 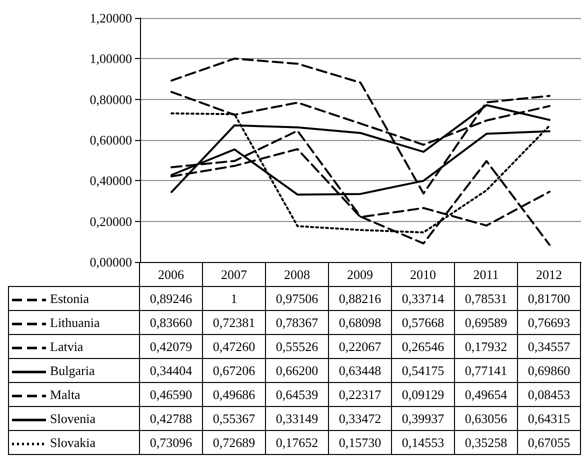 What do you see at coordinates (234, 442) in the screenshot?
I see `data-label: 0,72689` at bounding box center [234, 442].